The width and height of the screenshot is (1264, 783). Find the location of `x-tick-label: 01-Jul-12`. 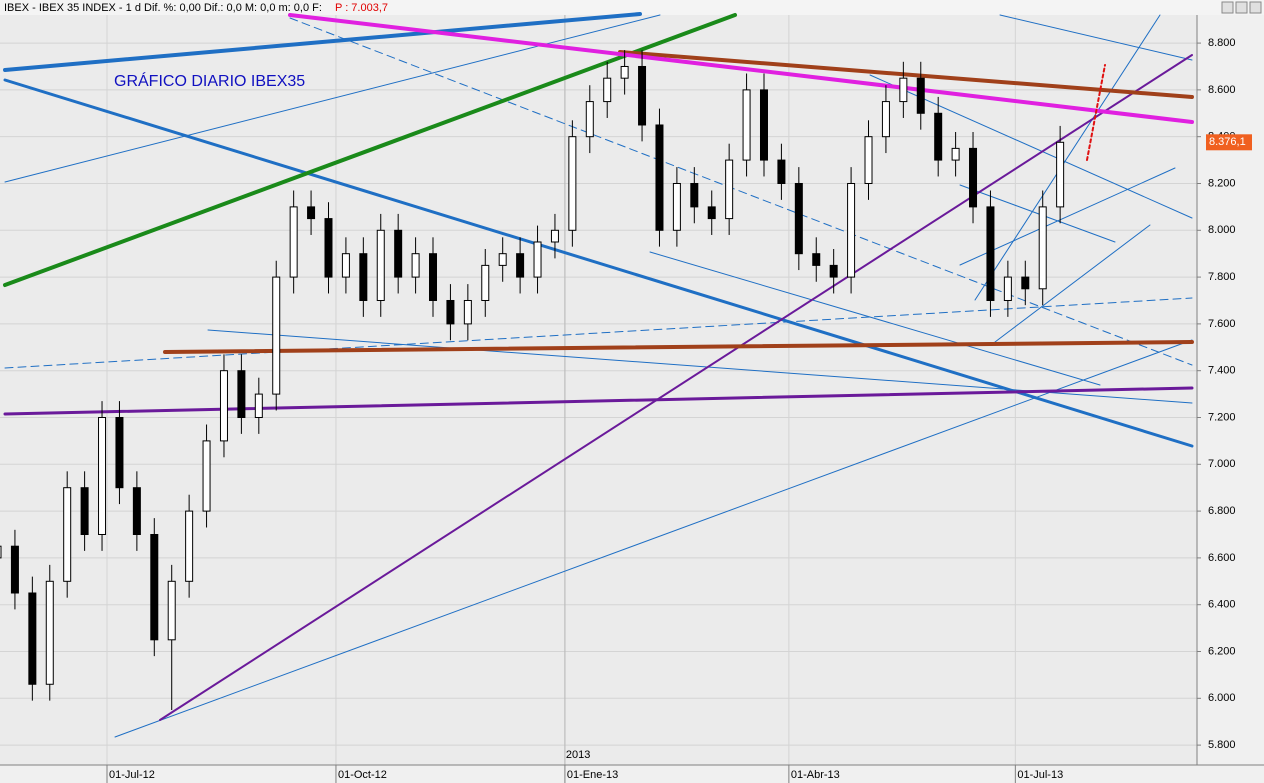

x-tick-label: 01-Jul-12 is located at coordinates (132, 775).